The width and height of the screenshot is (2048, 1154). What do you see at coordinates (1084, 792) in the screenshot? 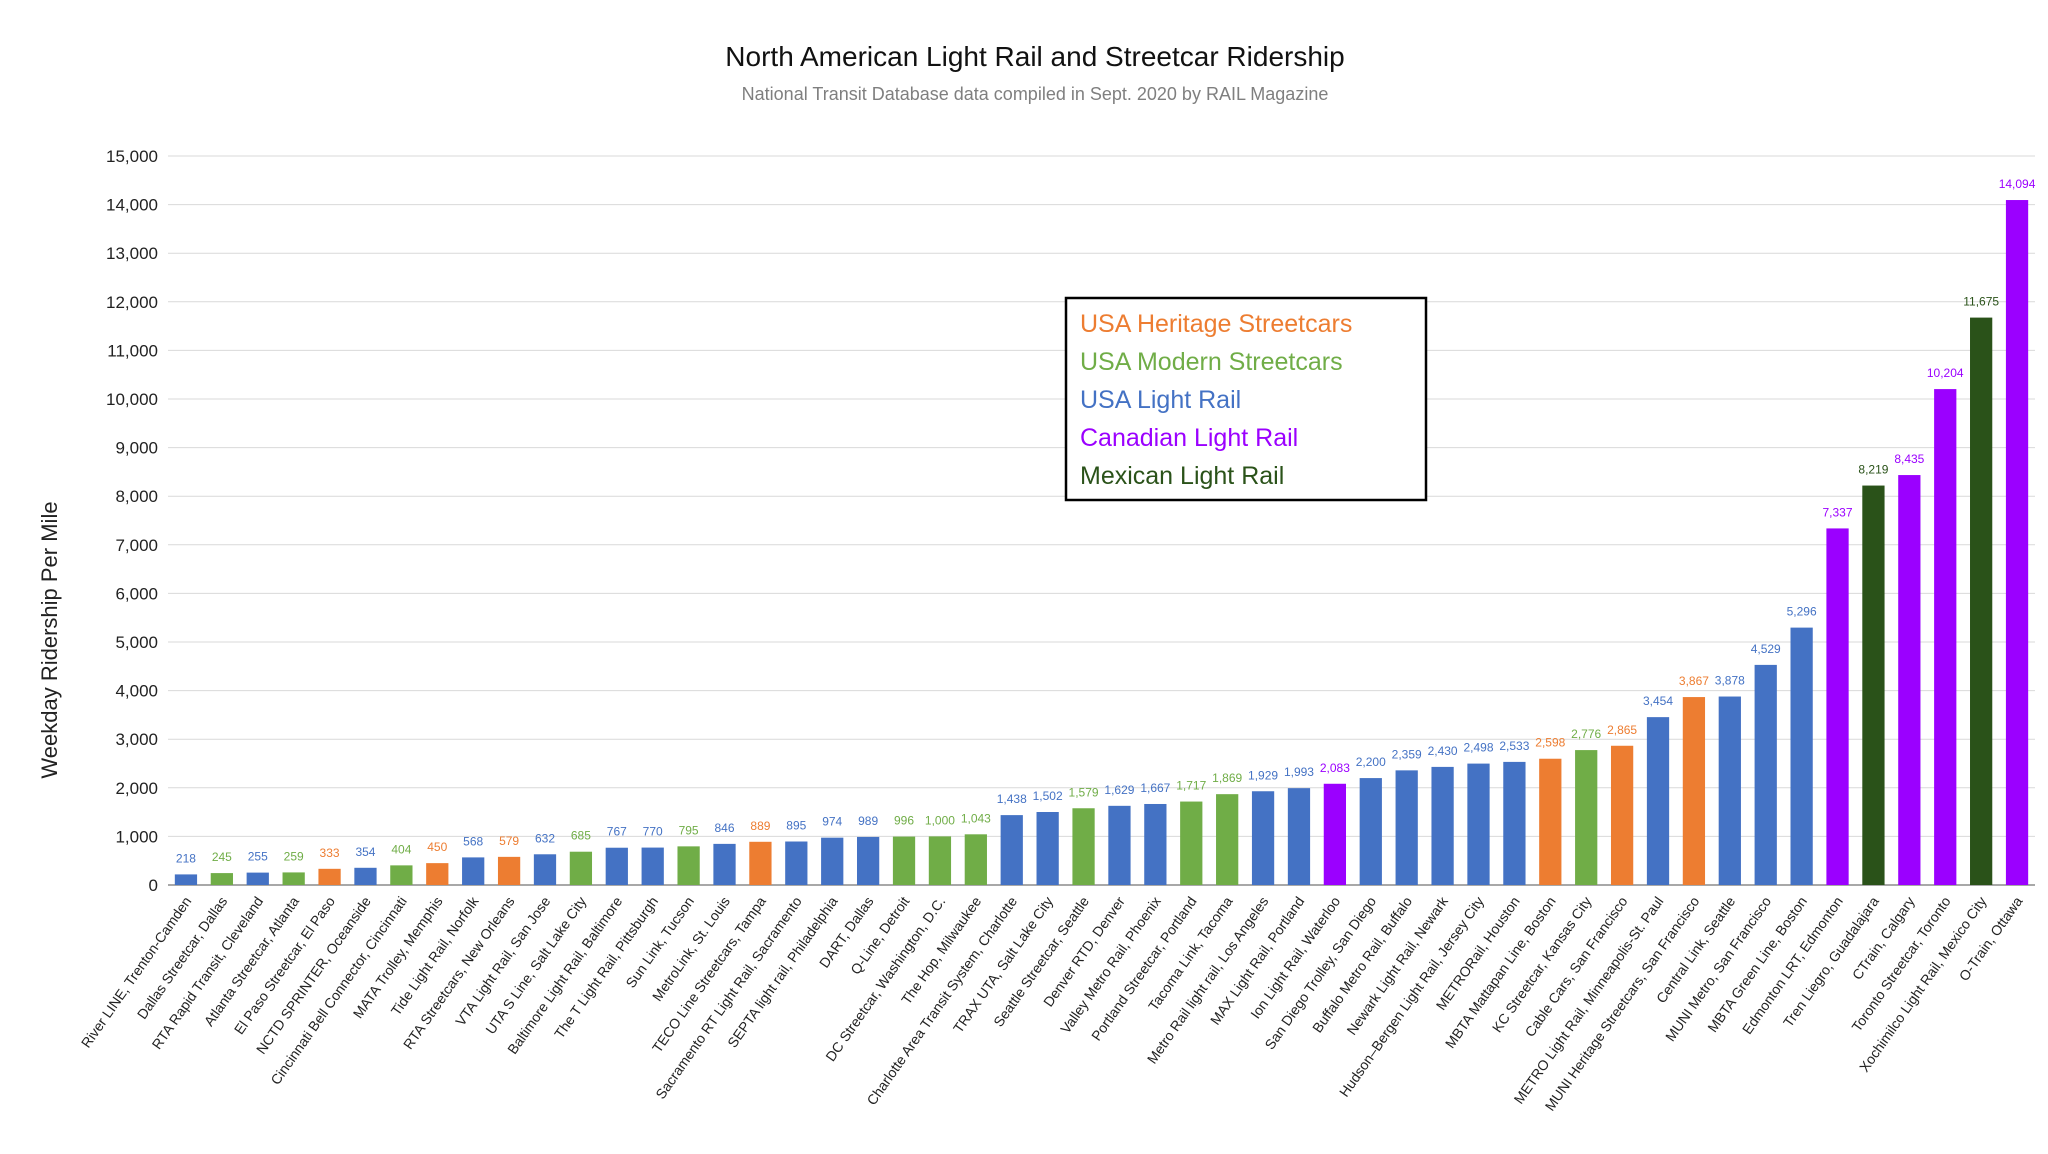
I see `data-label: 1,579` at bounding box center [1084, 792].